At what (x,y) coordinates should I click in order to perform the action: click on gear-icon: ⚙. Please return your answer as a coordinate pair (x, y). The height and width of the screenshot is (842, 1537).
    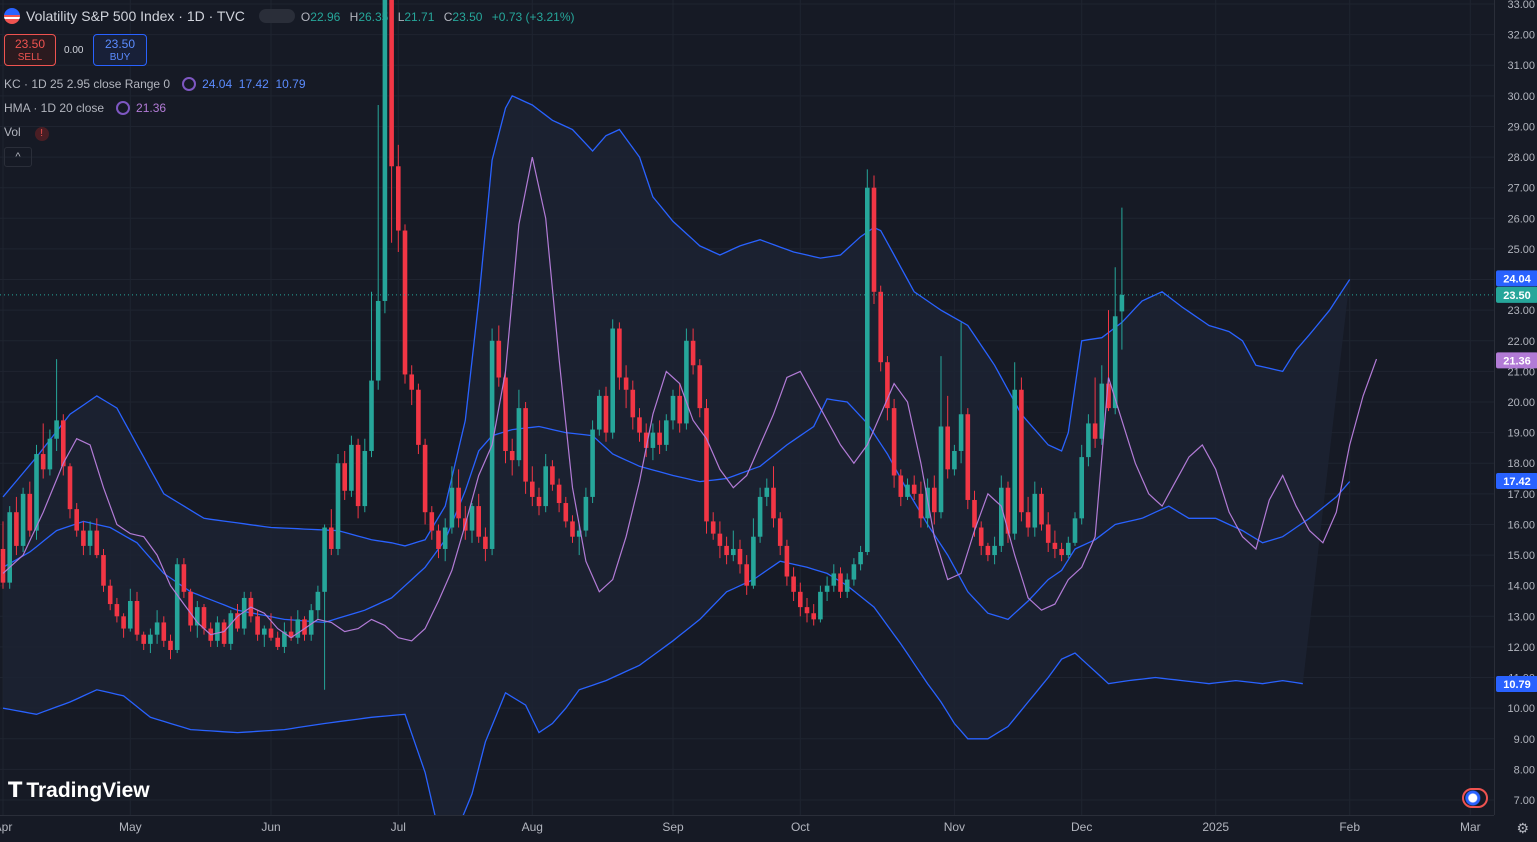
    Looking at the image, I should click on (1522, 828).